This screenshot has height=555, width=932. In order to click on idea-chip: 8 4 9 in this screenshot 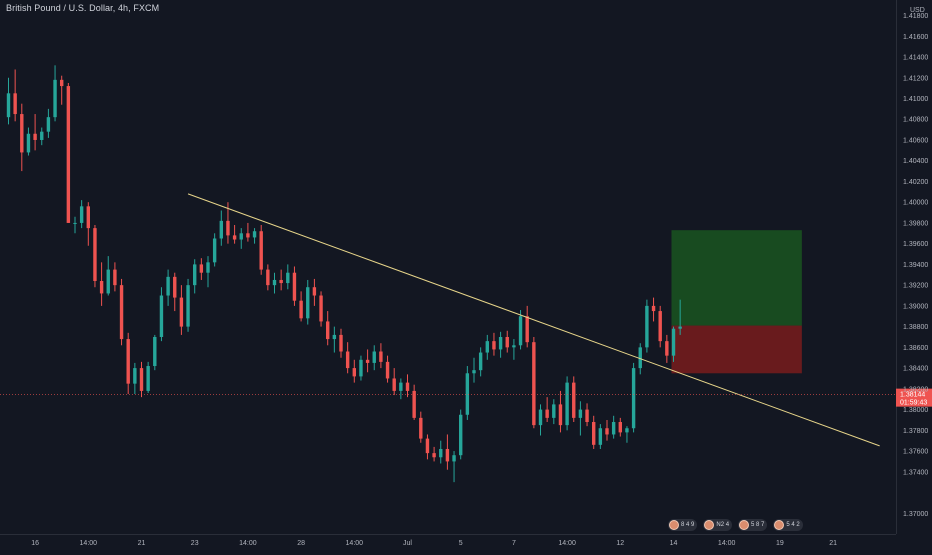, I will do `click(683, 525)`.